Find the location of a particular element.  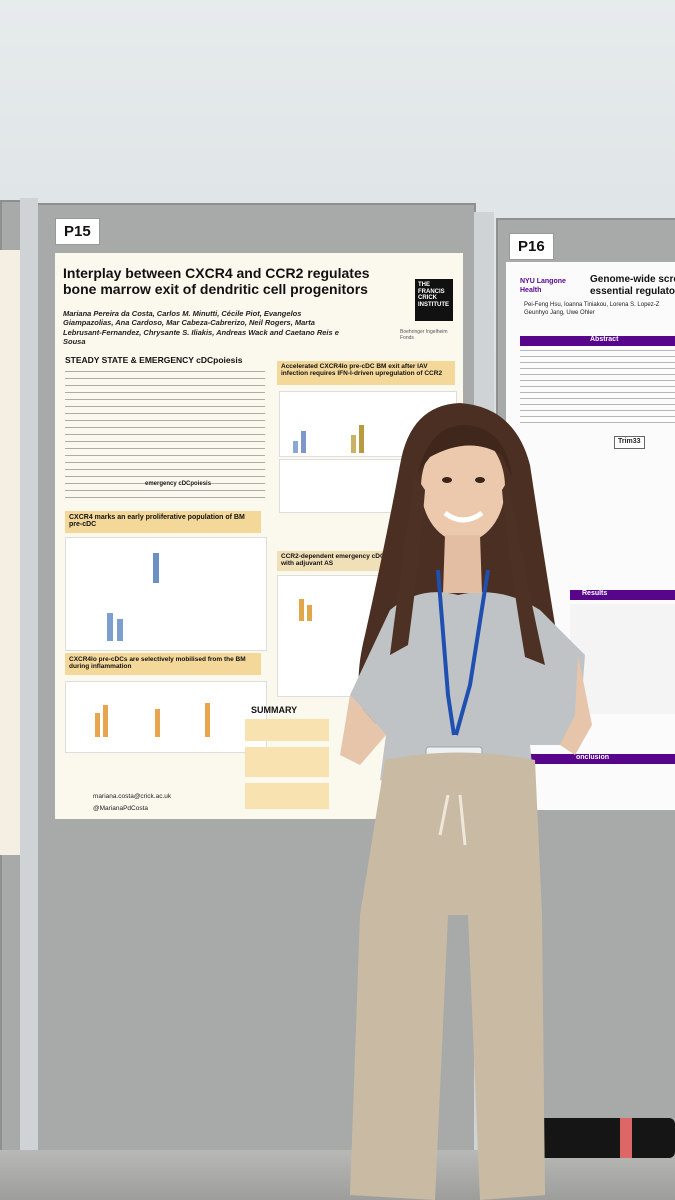

black-cylinder-on-floor is located at coordinates (601, 1138).